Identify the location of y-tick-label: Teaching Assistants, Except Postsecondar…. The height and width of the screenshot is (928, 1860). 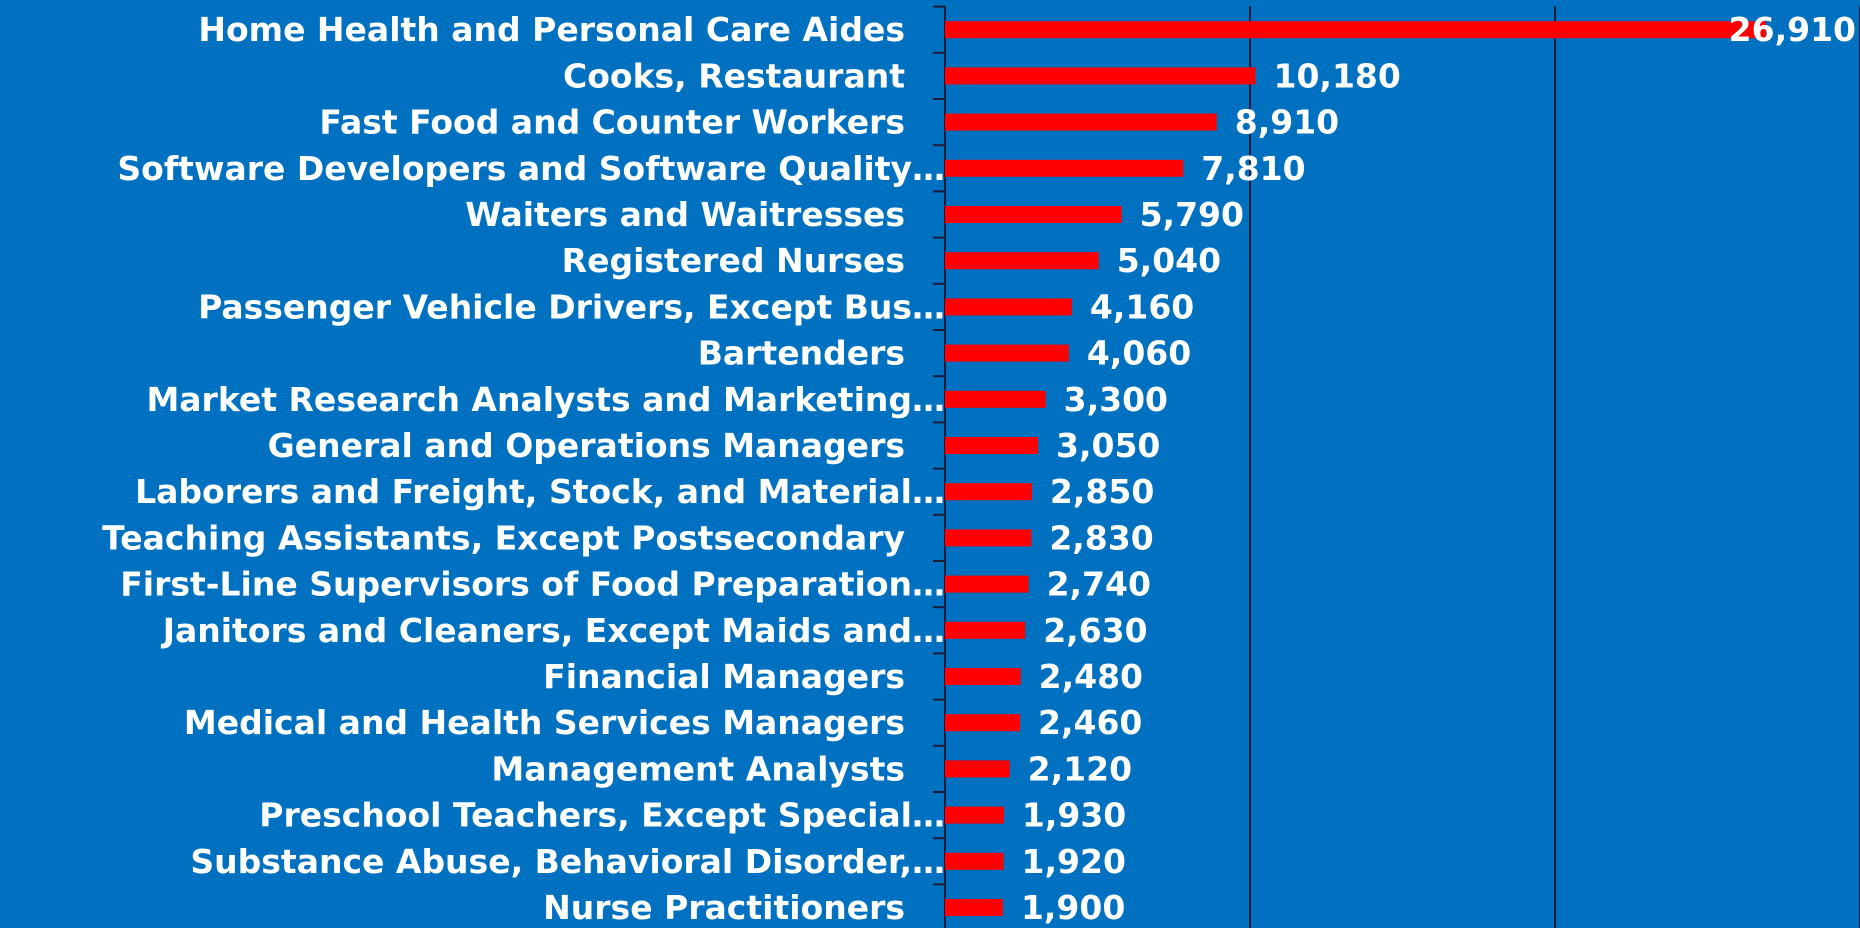
(503, 537).